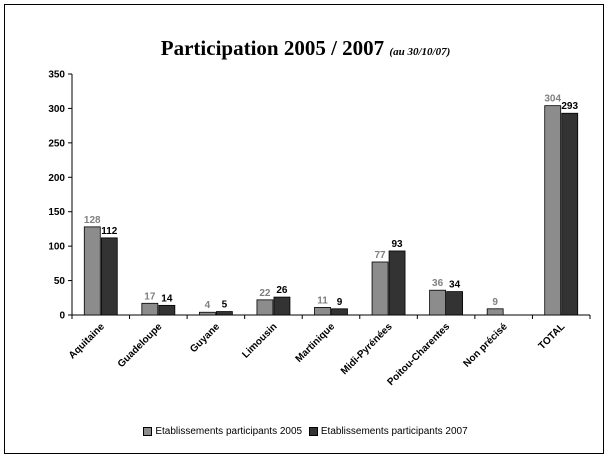 The image size is (611, 459). I want to click on bar-total-2007, so click(570, 214).